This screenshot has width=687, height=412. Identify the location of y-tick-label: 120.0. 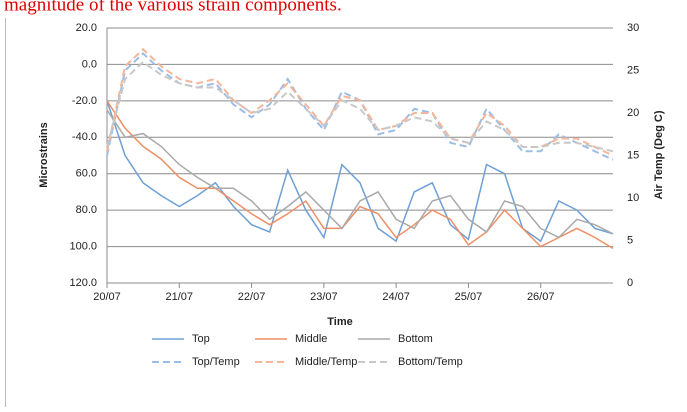
(83, 283).